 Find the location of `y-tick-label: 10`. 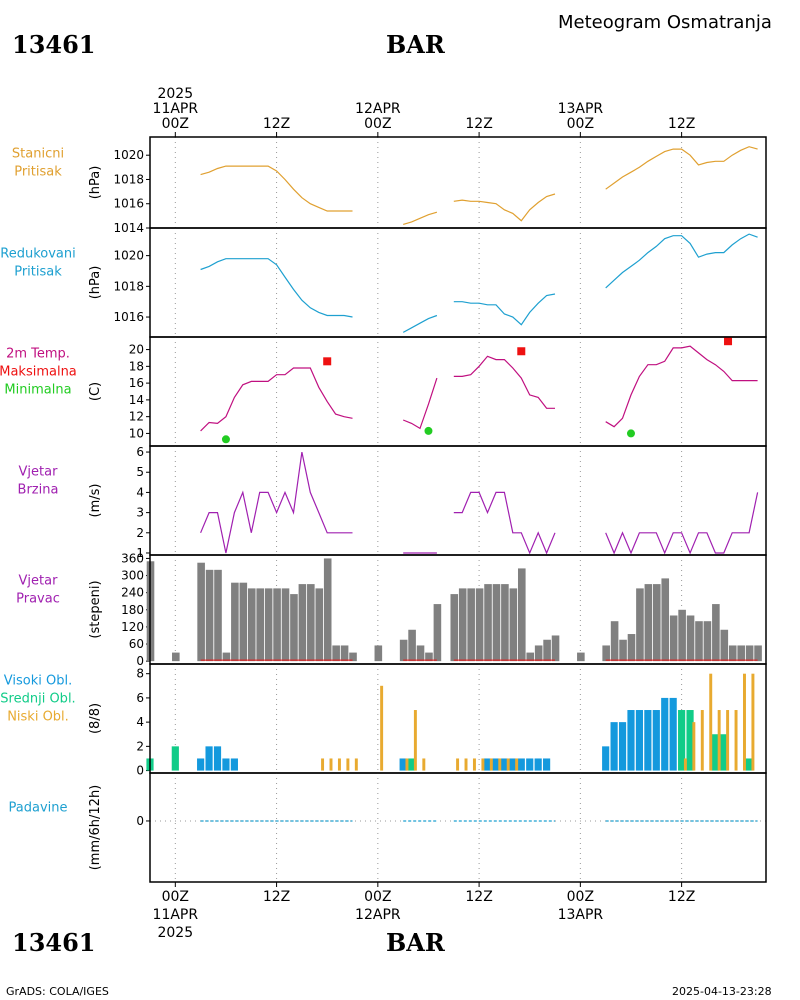

y-tick-label: 10 is located at coordinates (136, 433).